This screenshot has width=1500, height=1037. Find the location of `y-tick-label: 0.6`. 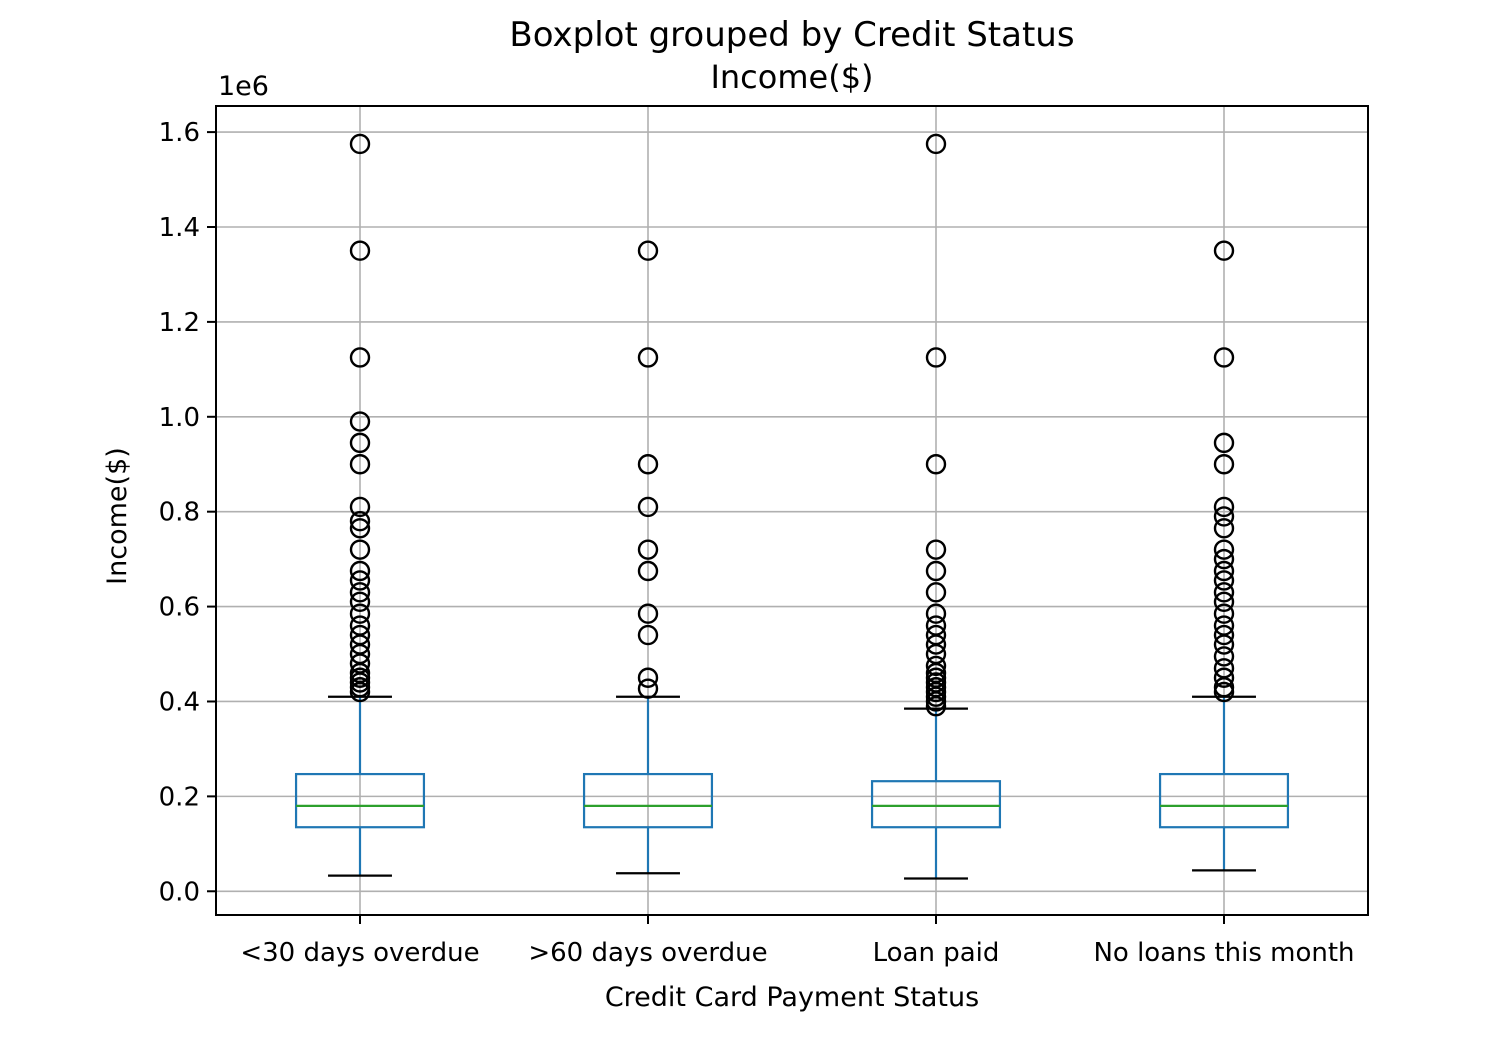

y-tick-label: 0.6 is located at coordinates (179, 608).